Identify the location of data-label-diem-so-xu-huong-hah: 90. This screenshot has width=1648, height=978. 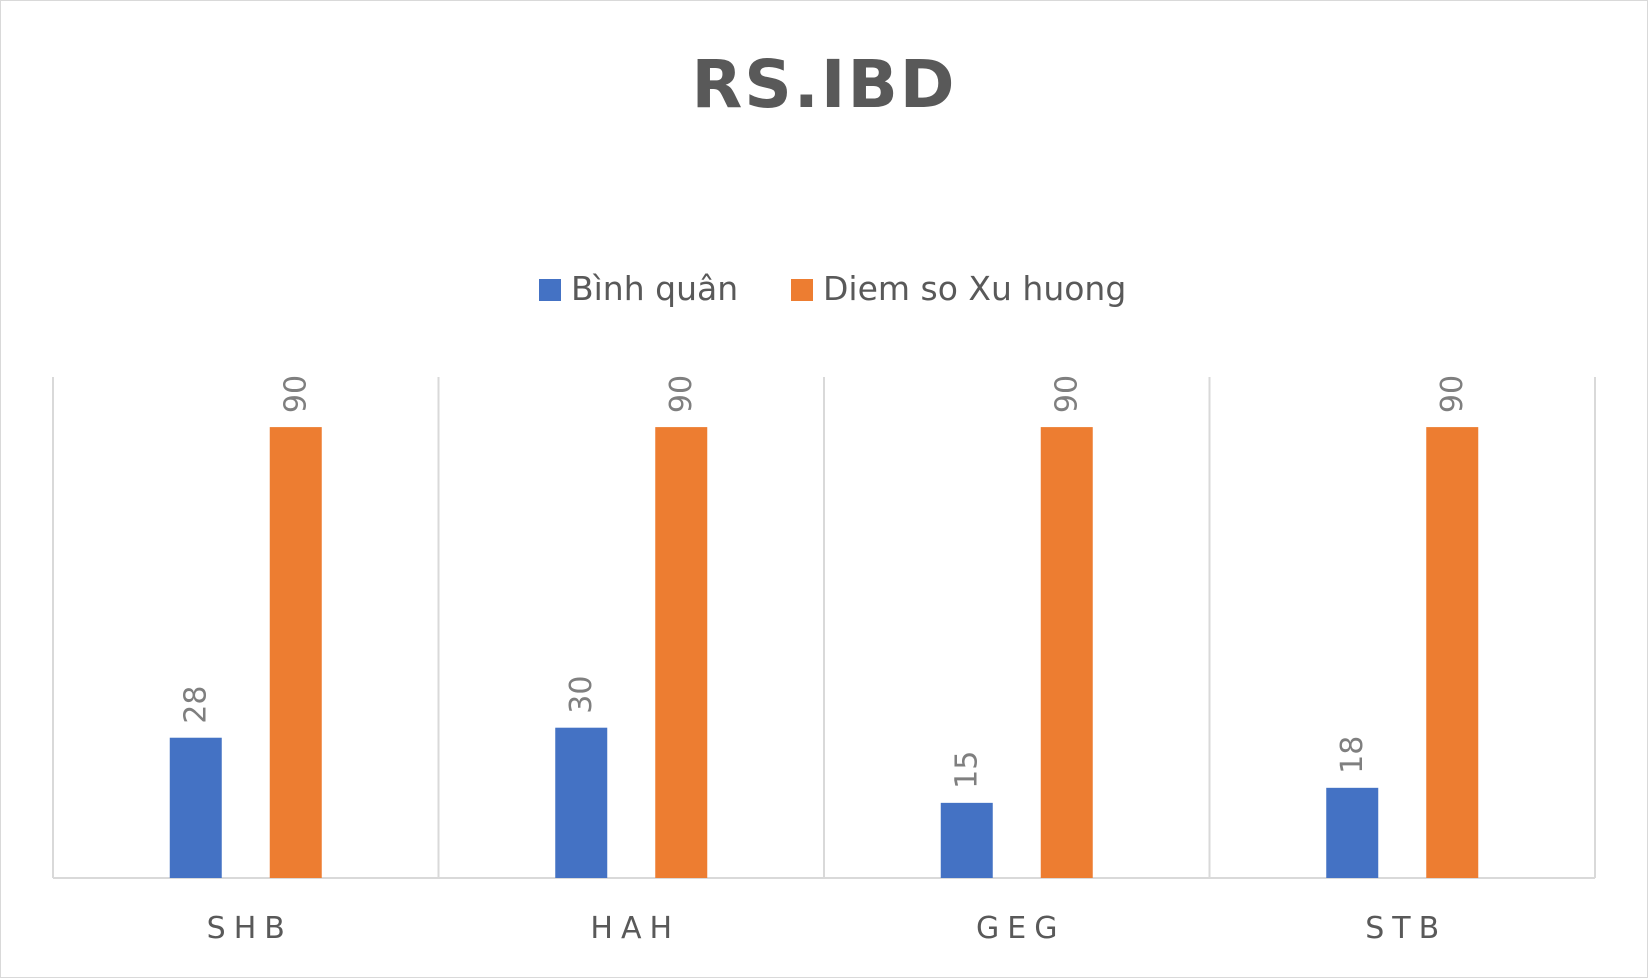
(681, 394).